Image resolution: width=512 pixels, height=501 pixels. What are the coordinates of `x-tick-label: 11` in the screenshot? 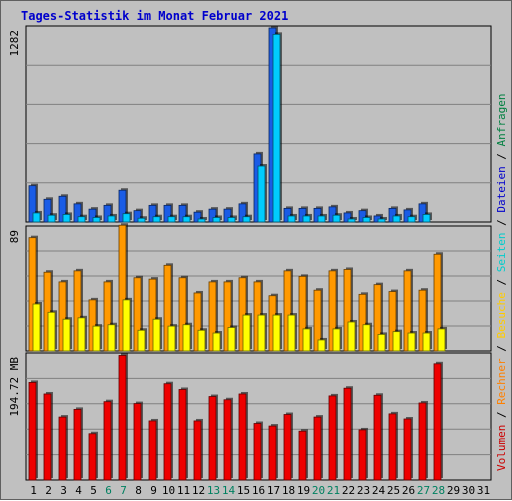 It's located at (183, 490).